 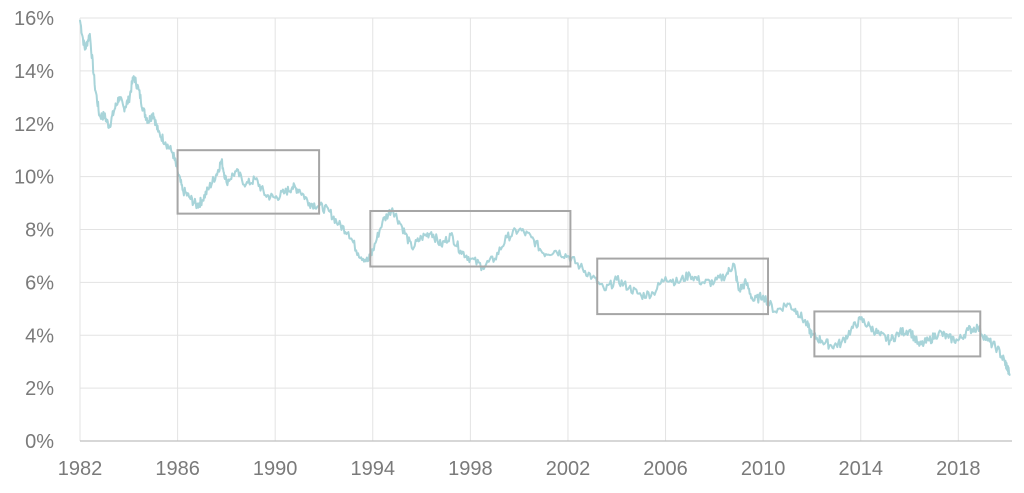 What do you see at coordinates (665, 469) in the screenshot?
I see `x-tick-label: 2006` at bounding box center [665, 469].